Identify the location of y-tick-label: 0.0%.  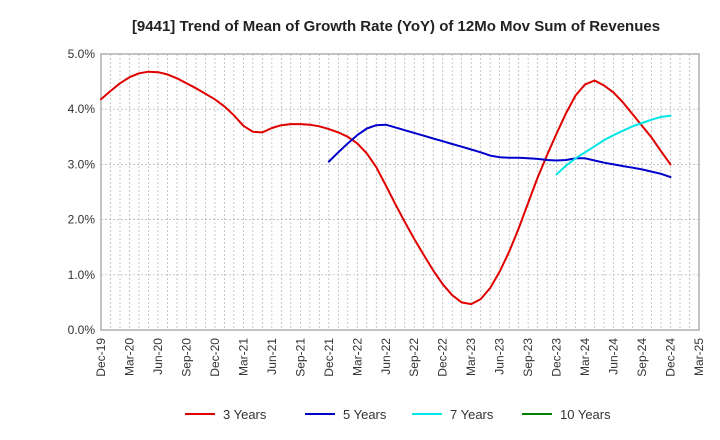
(82, 330).